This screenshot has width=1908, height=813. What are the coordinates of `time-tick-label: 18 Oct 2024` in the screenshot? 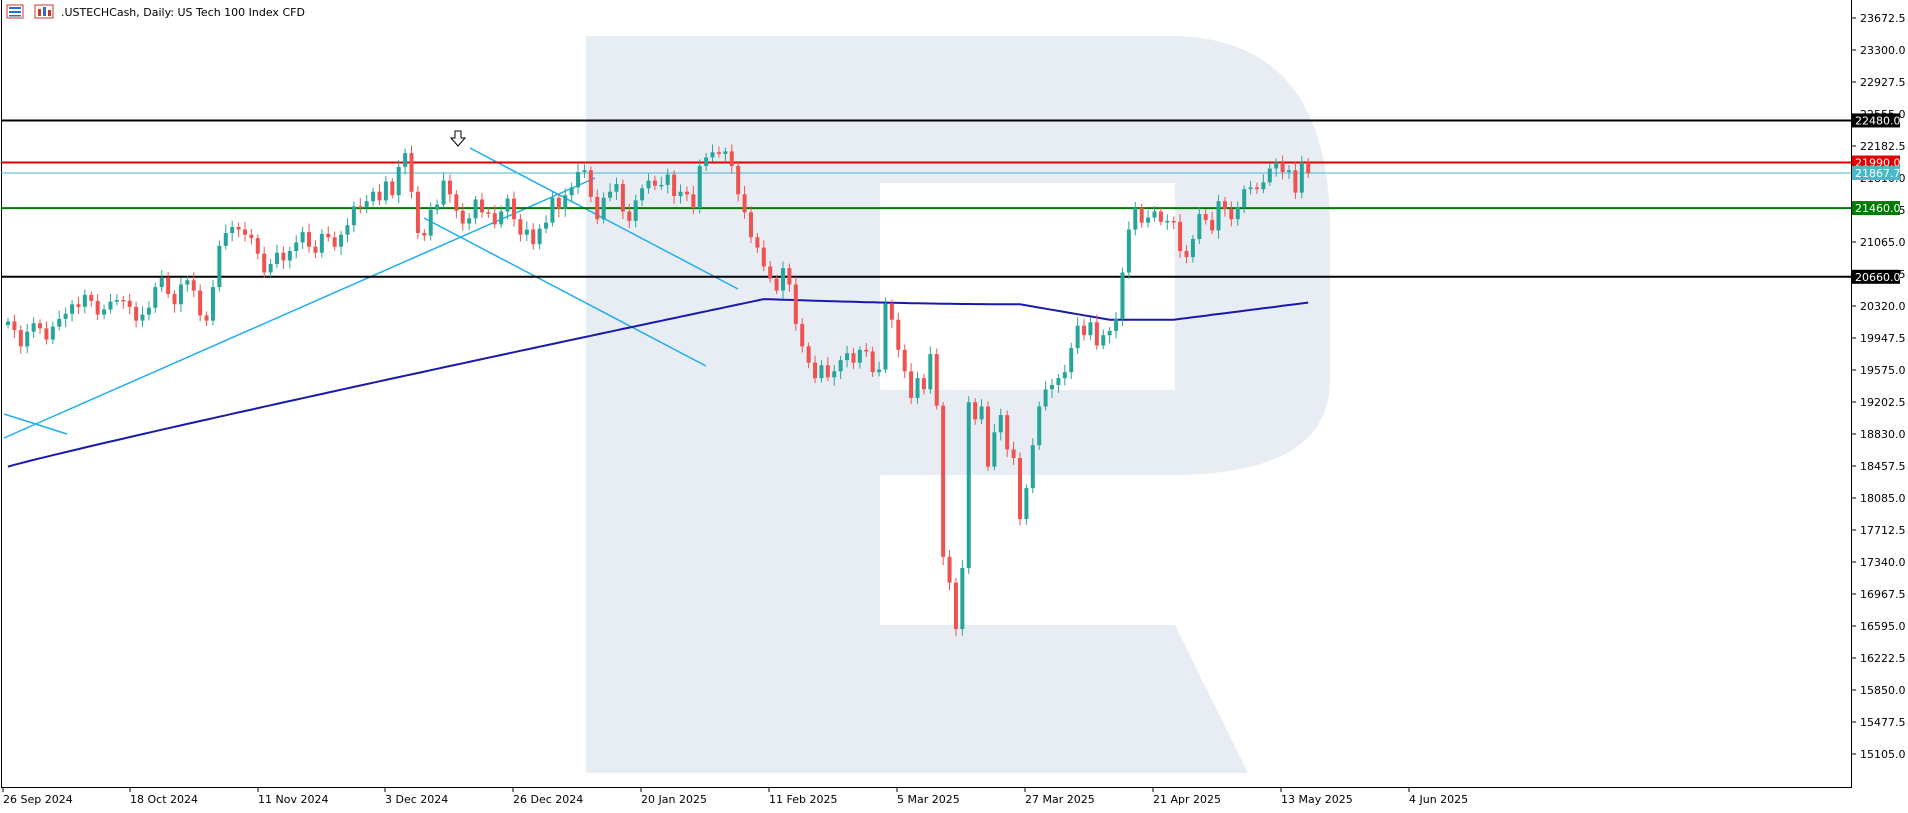 It's located at (164, 799).